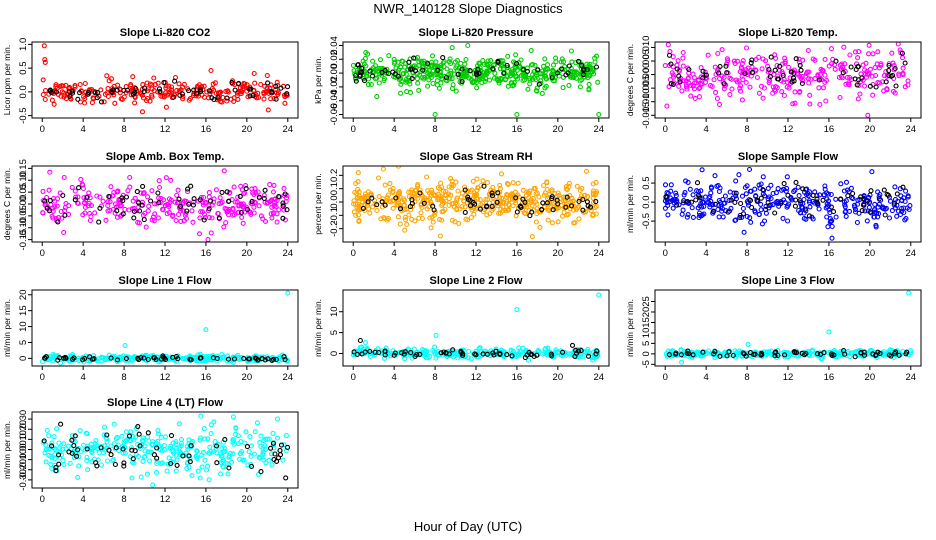 Image resolution: width=936 pixels, height=540 pixels. What do you see at coordinates (334, 87) in the screenshot?
I see `y-tick-label: -0.02` at bounding box center [334, 87].